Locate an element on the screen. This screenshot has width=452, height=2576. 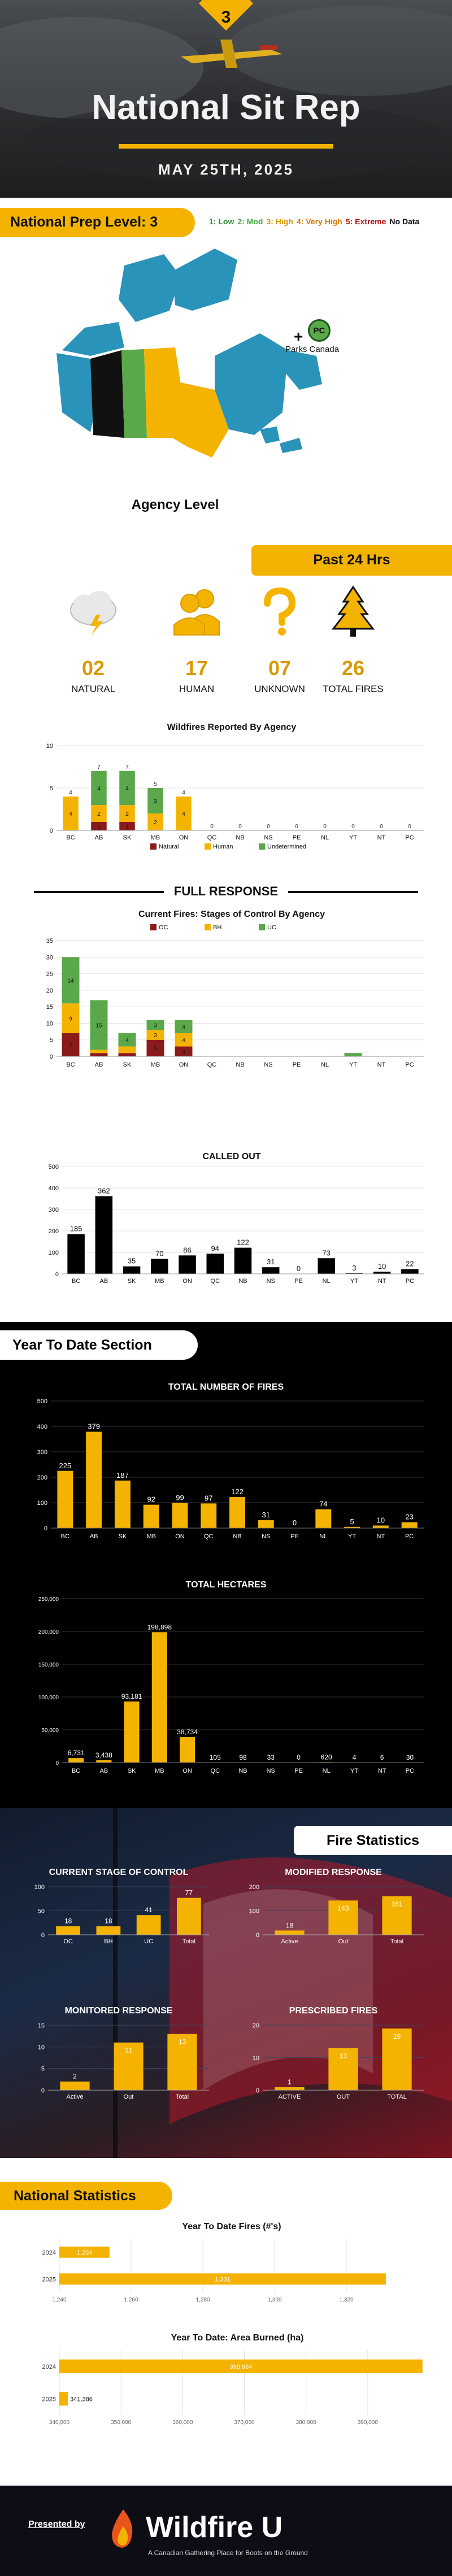
flag-backdrop is located at coordinates (282, 1983).